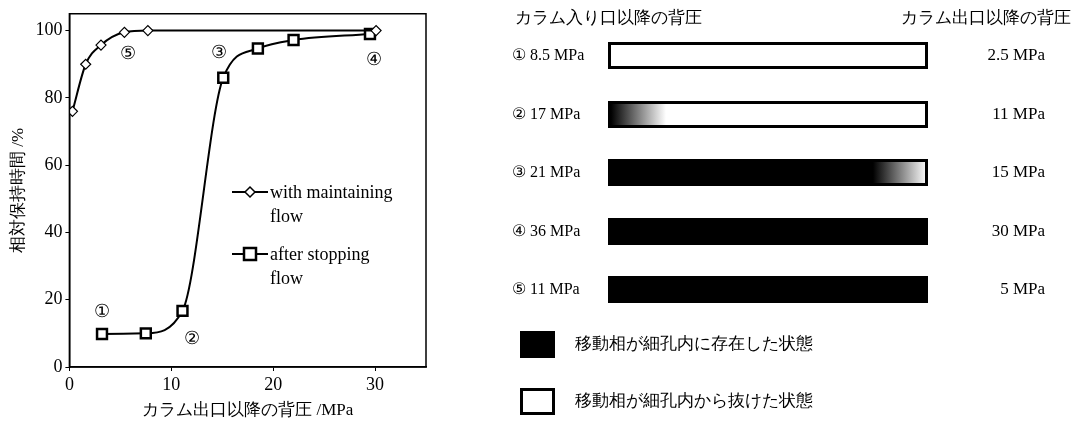 The image size is (1073, 425). I want to click on text: ③ 21 MPa, so click(546, 172).